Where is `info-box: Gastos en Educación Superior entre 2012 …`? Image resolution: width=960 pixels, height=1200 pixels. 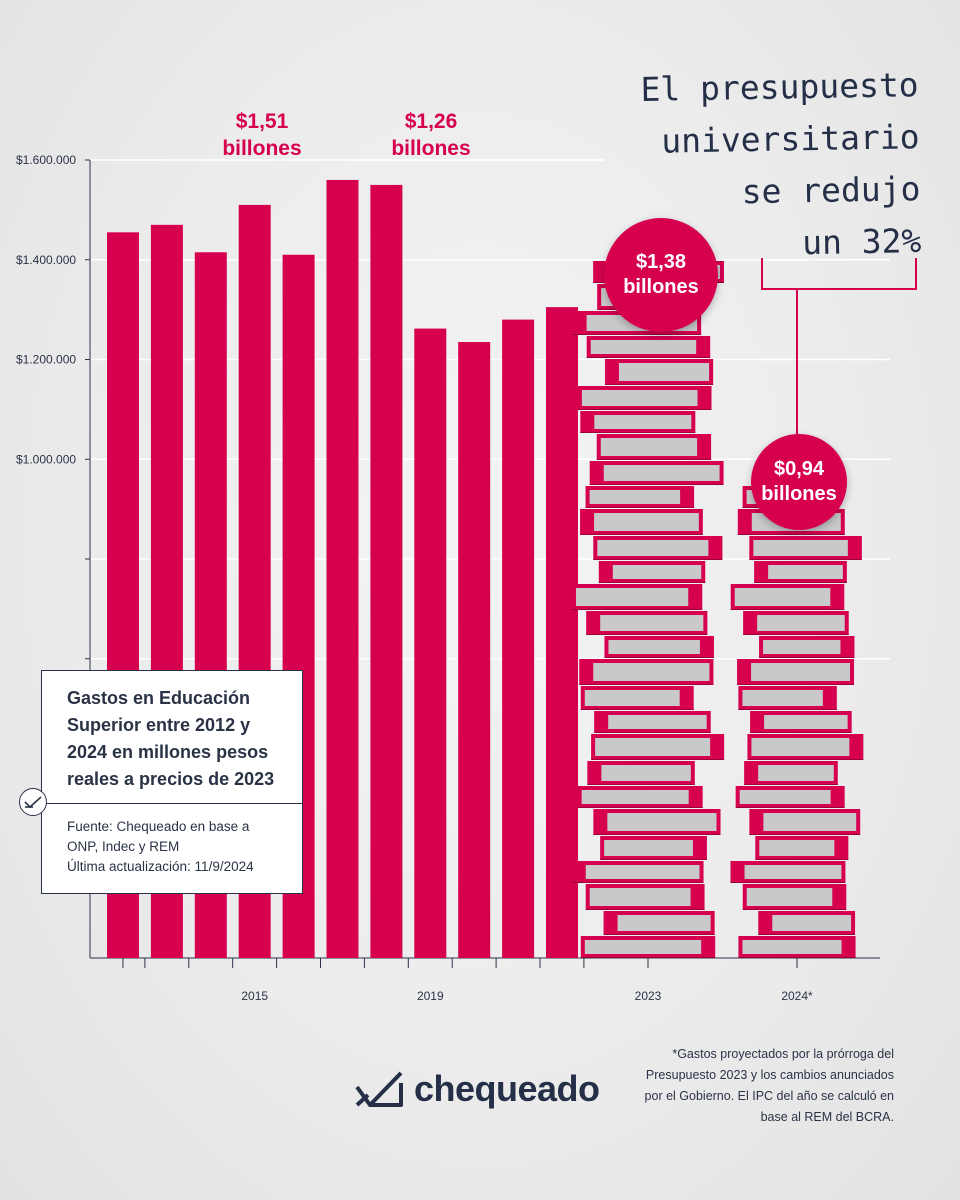
info-box: Gastos en Educación Superior entre 2012 … is located at coordinates (172, 782).